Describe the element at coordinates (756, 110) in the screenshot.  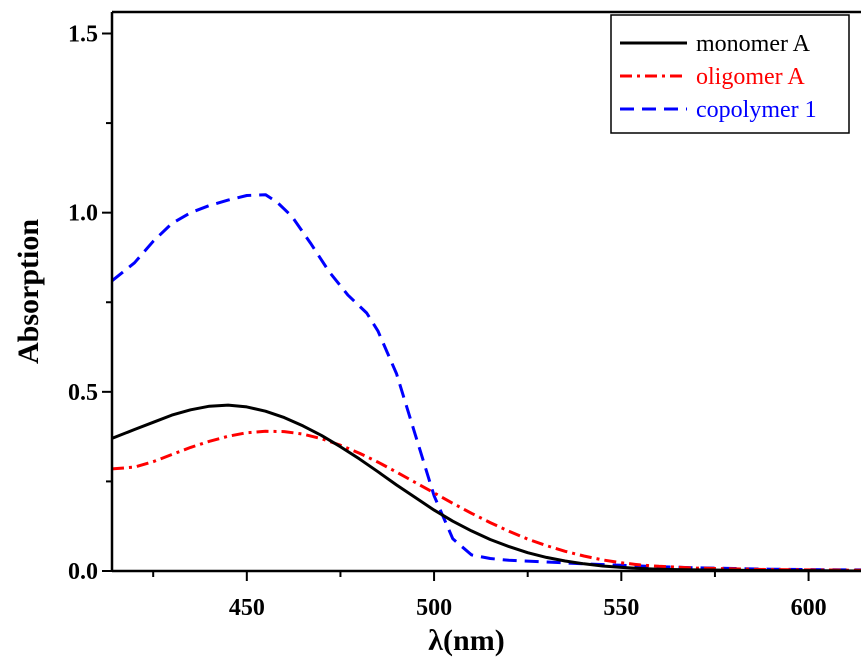
I see `legend-label: copolymer 1` at that location.